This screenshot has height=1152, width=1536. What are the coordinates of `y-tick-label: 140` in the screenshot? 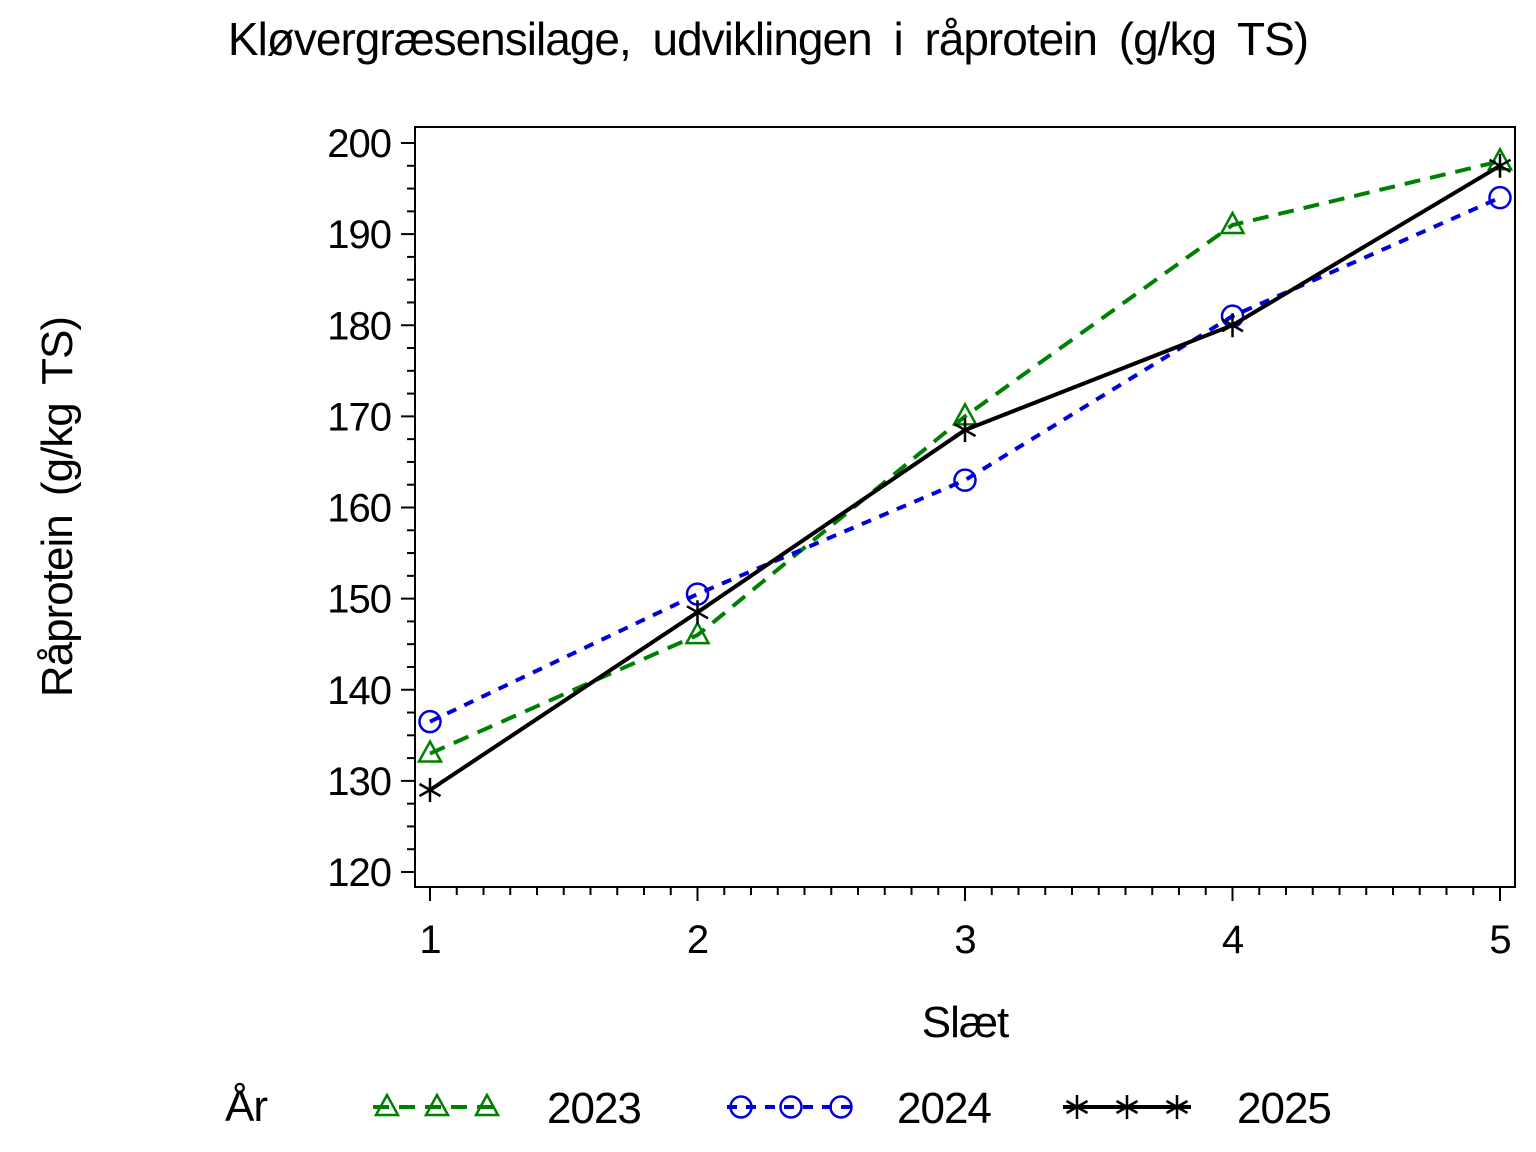 It's located at (359, 691).